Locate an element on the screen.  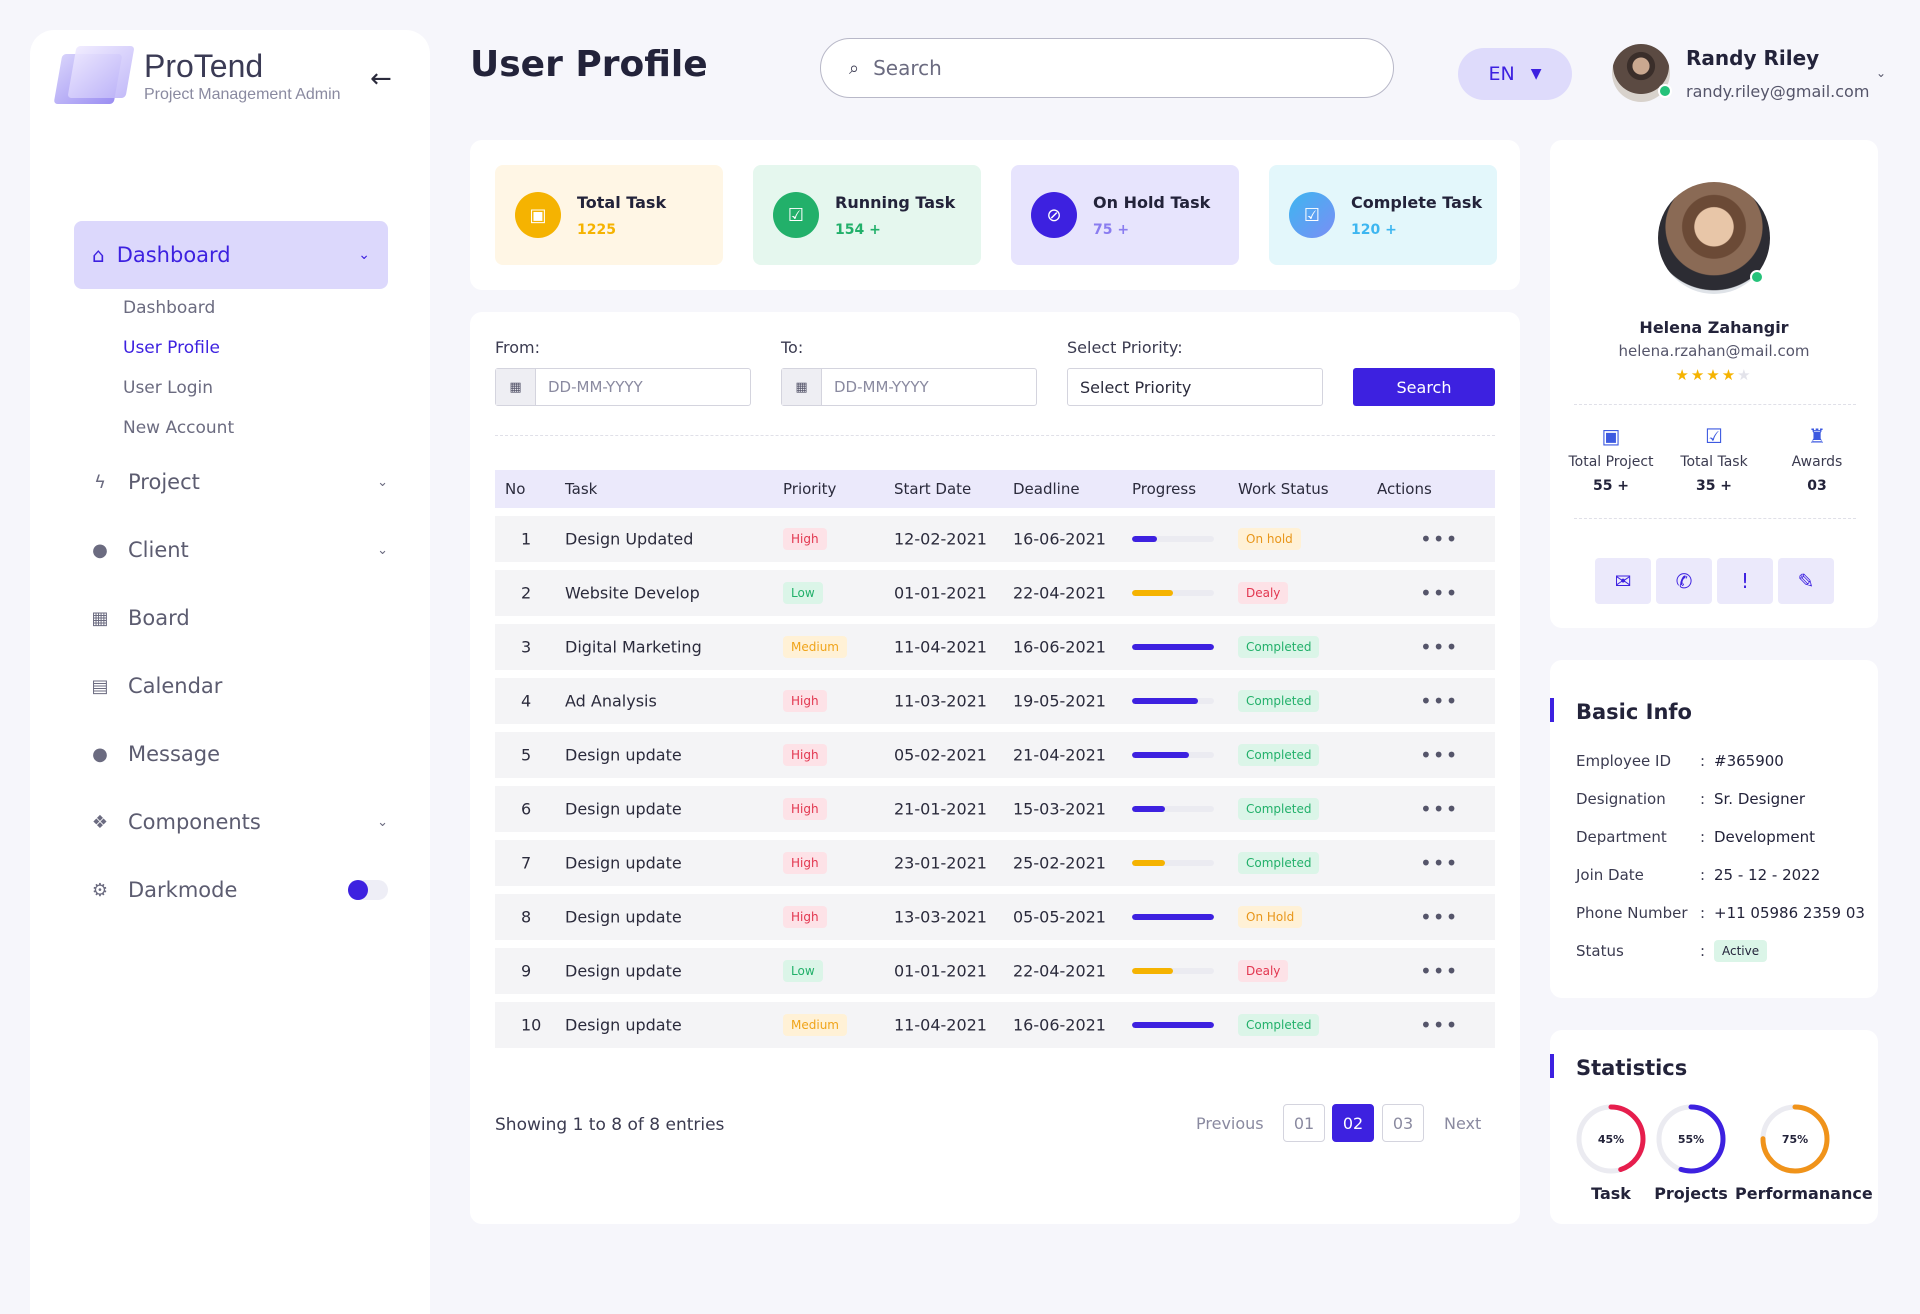
priority-badge: Medium is located at coordinates (815, 1025).